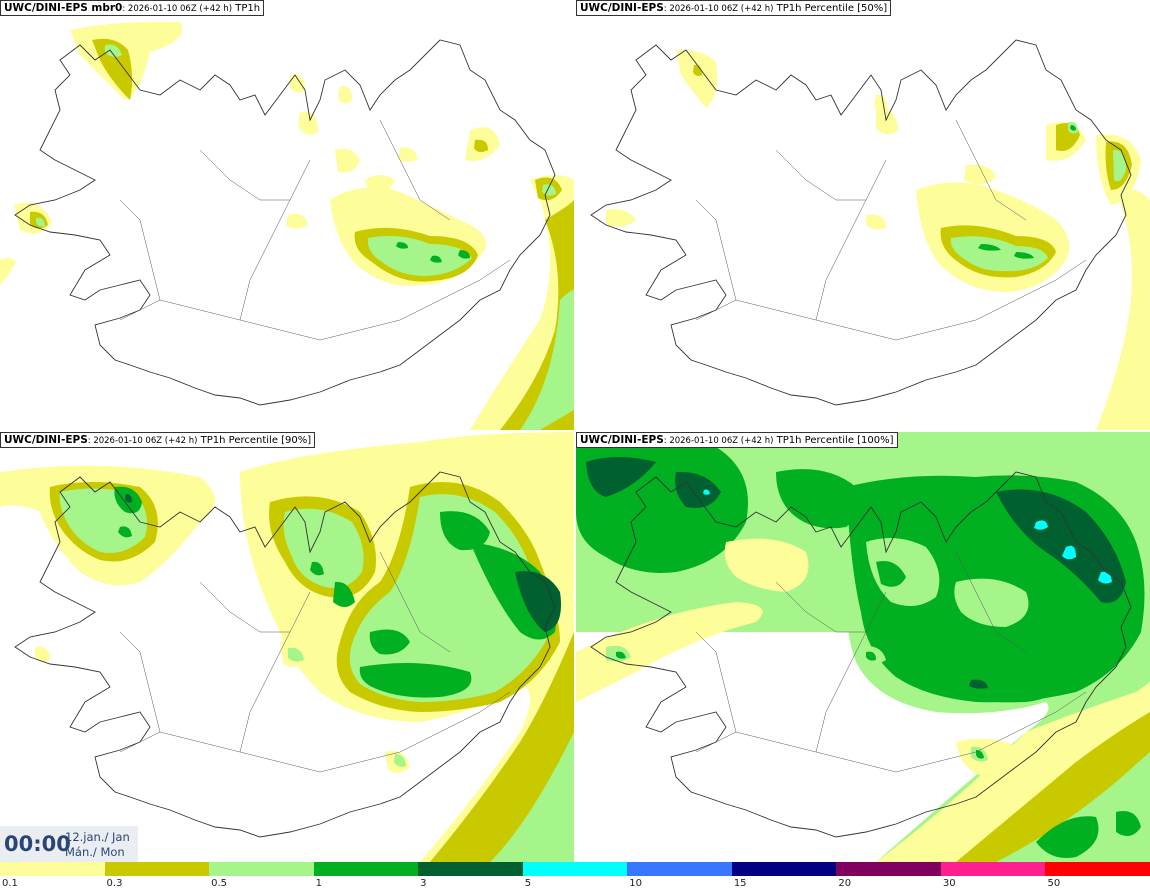 The height and width of the screenshot is (891, 1150). What do you see at coordinates (37, 844) in the screenshot?
I see `valid-time: 00:00` at bounding box center [37, 844].